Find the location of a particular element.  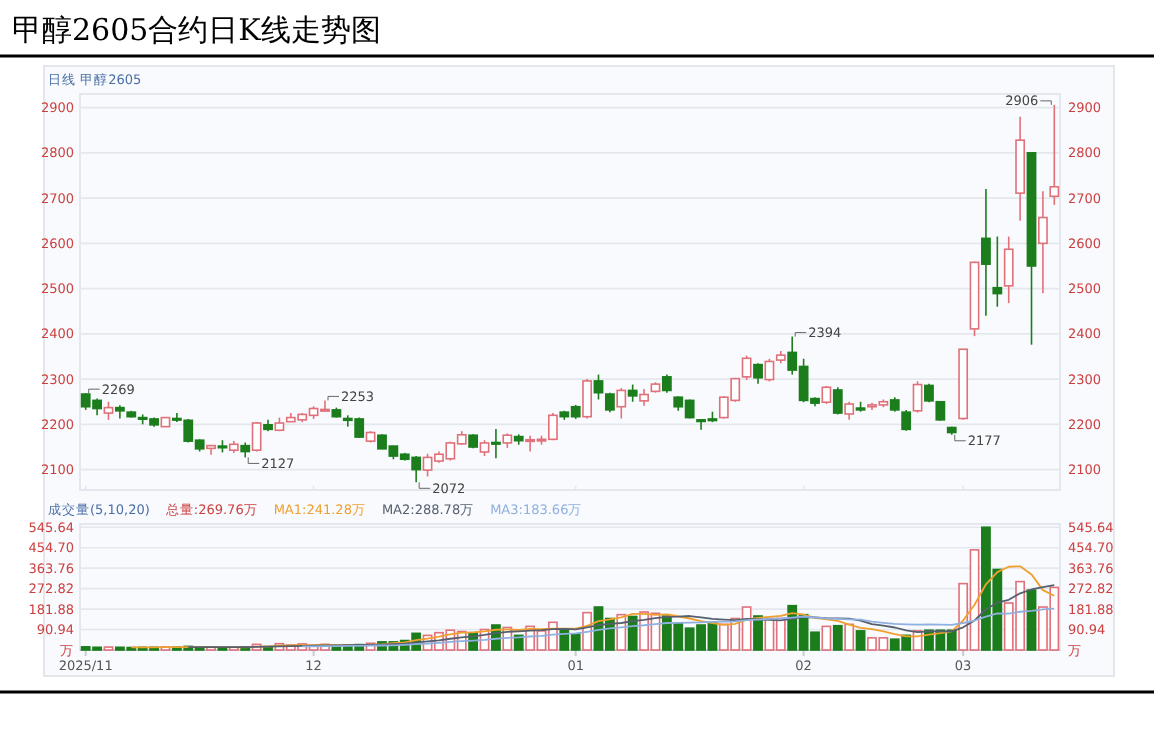

chart-title: 甲醇2605合约日K线走势图 is located at coordinates (196, 30).